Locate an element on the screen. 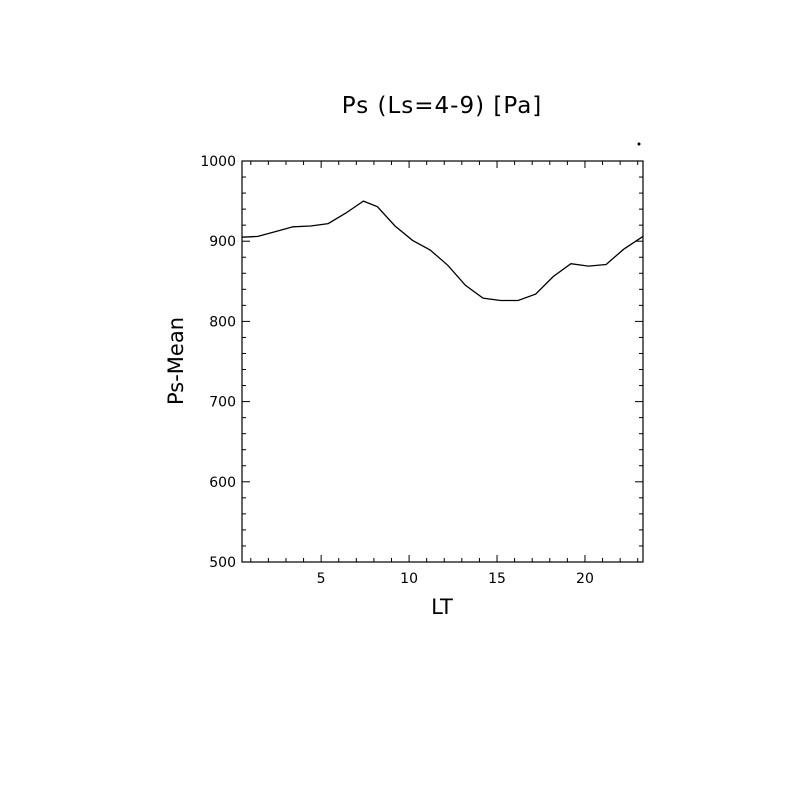 This screenshot has height=804, width=804. x-tick-label: 5 is located at coordinates (321, 579).